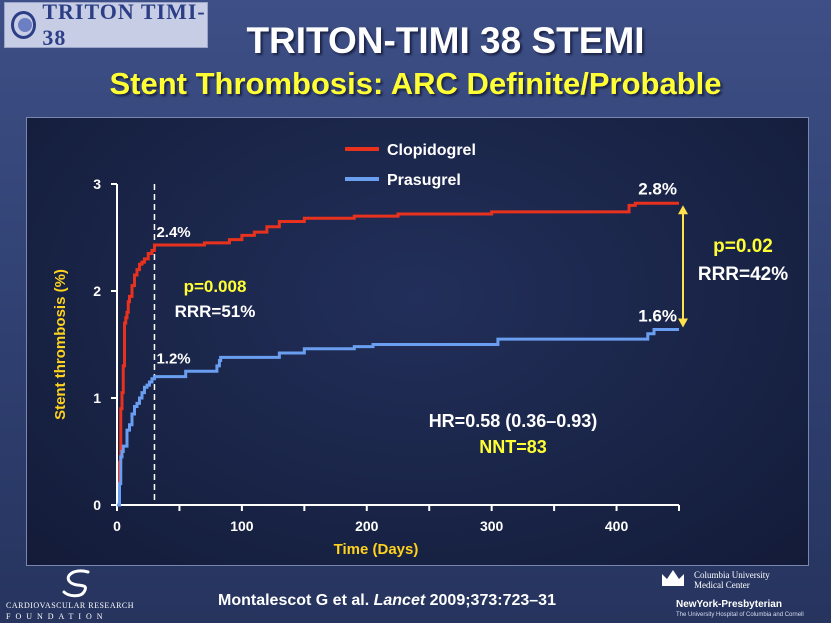  What do you see at coordinates (215, 286) in the screenshot?
I see `p-value-30d: p=0.008` at bounding box center [215, 286].